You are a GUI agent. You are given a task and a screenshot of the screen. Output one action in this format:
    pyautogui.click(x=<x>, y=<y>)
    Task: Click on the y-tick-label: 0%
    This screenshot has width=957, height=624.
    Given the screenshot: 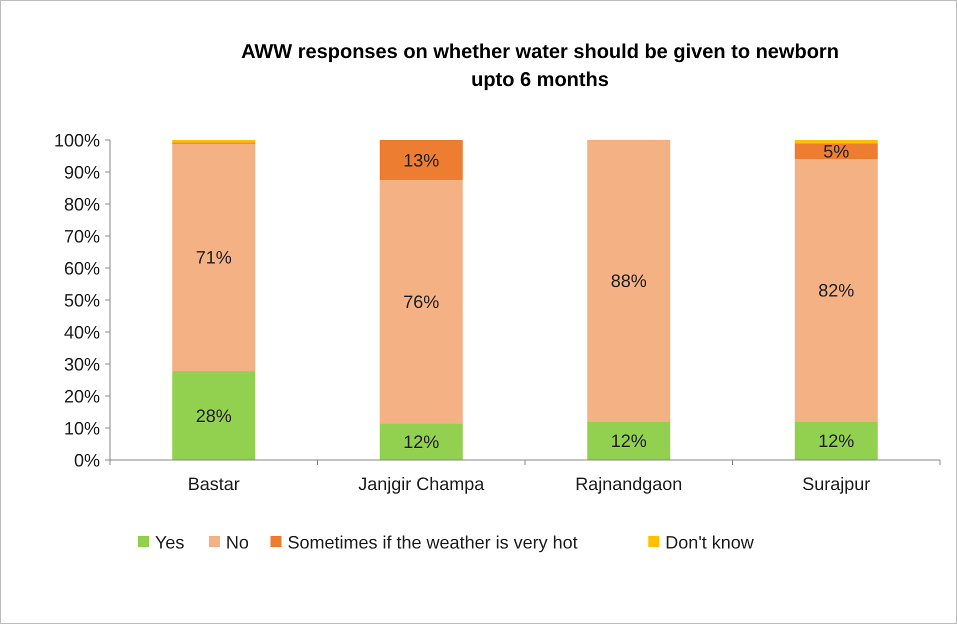 What is the action you would take?
    pyautogui.click(x=87, y=460)
    